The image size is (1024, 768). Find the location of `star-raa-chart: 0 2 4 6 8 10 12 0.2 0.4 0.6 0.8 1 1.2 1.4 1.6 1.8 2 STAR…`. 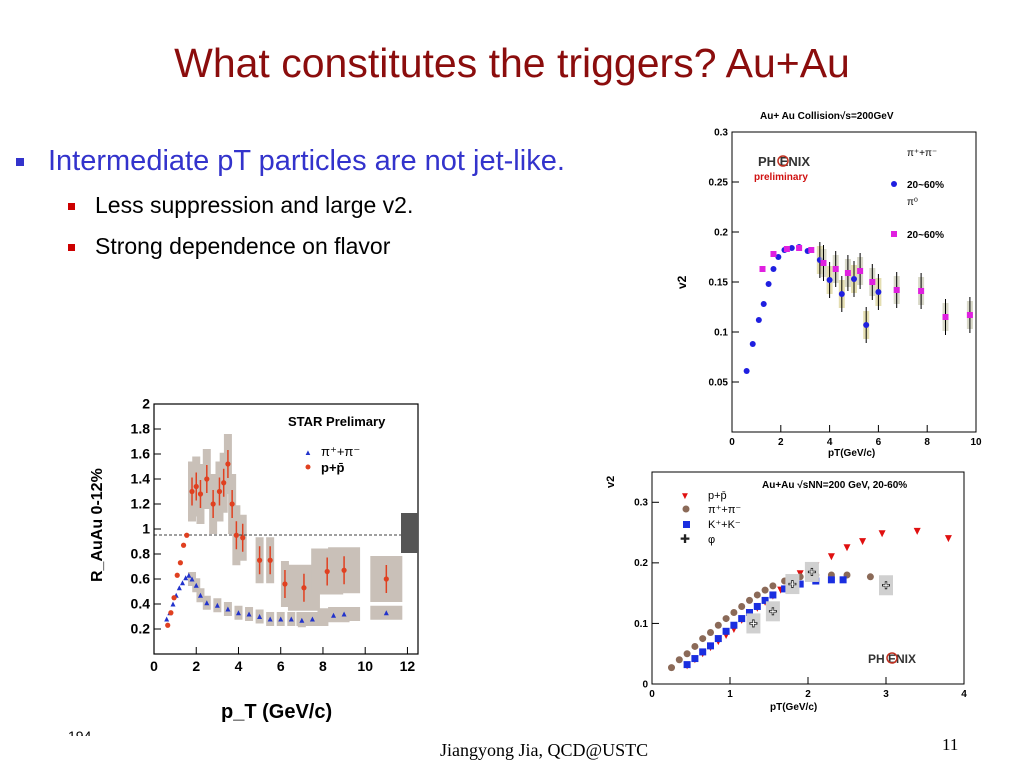

star-raa-chart: 0 2 4 6 8 10 12 0.2 0.4 0.6 0.8 1 1.2 1.4 1.6 1.8 2 STAR… is located at coordinates (251, 560).